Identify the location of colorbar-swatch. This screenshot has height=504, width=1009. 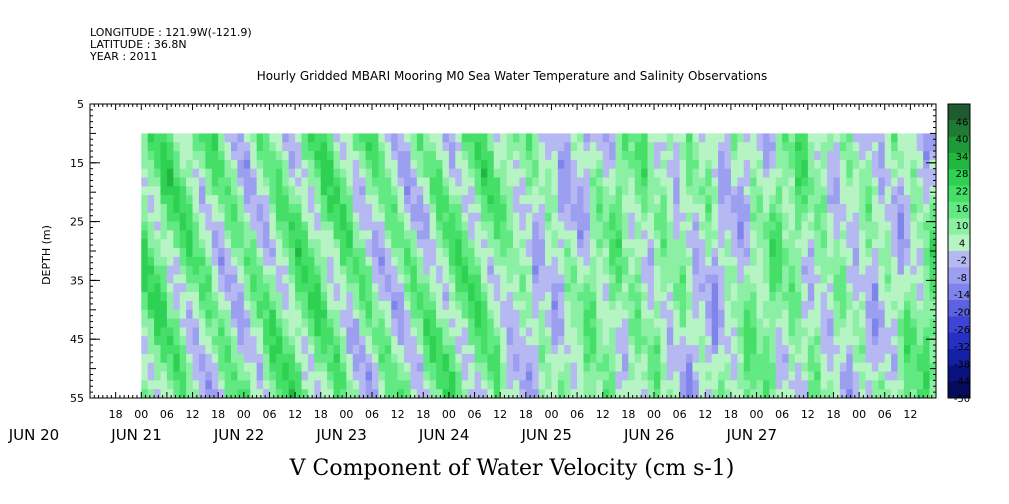
(959, 325).